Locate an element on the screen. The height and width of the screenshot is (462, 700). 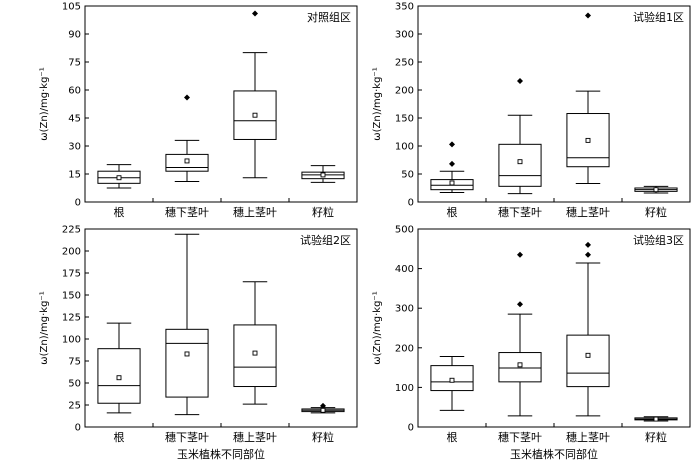
y-tick-label: 175 is located at coordinates (71, 274).